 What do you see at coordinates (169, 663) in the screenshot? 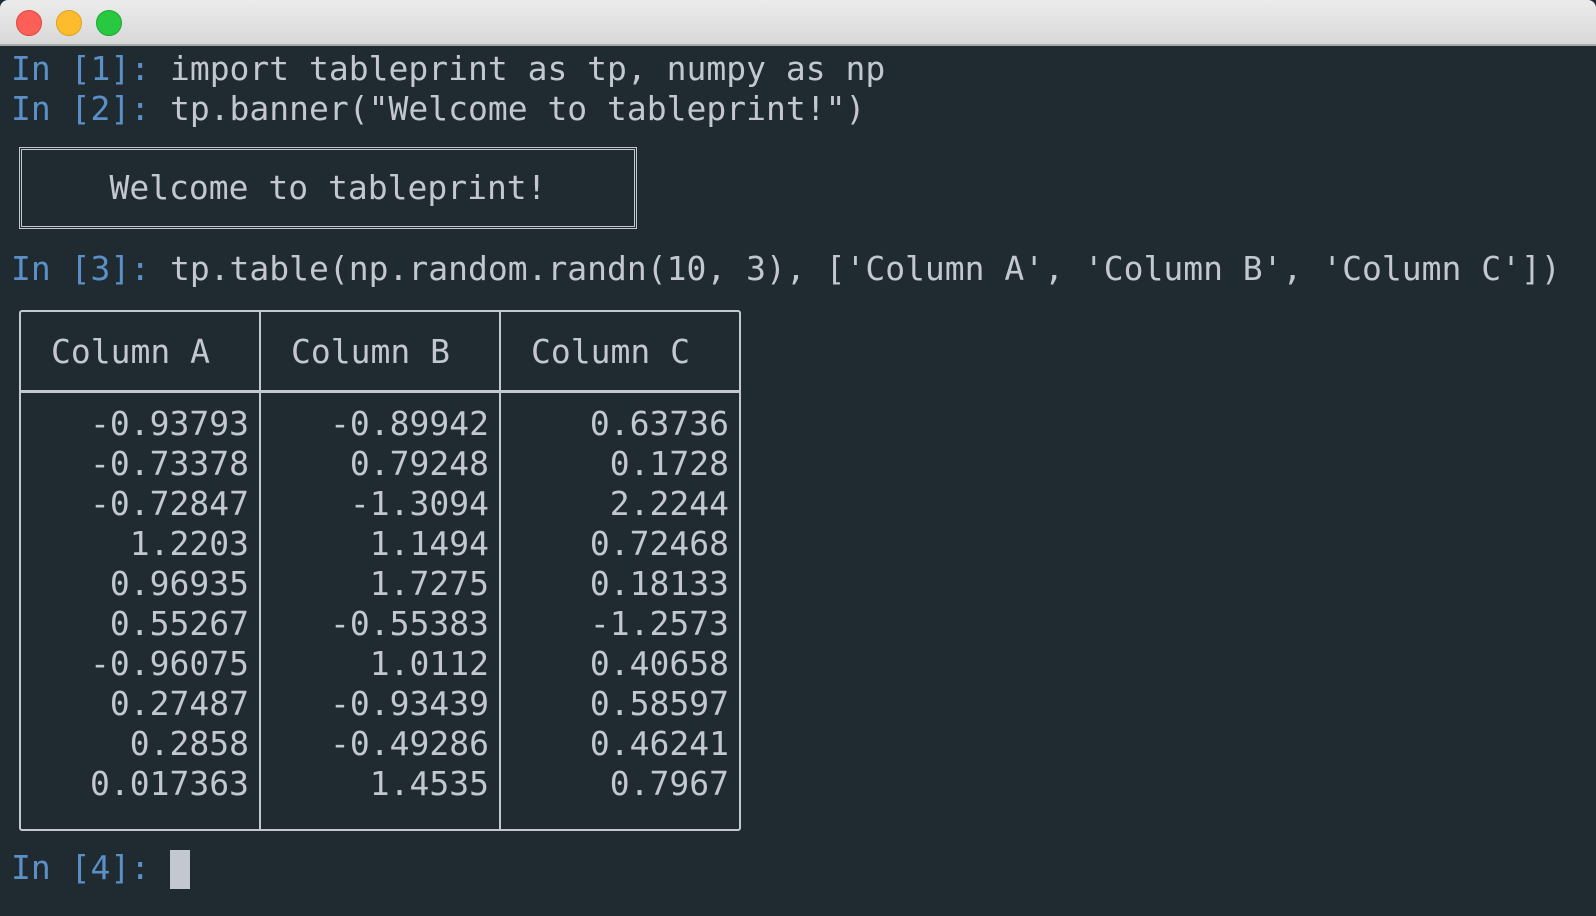
I see `table-cell: -0.96075` at bounding box center [169, 663].